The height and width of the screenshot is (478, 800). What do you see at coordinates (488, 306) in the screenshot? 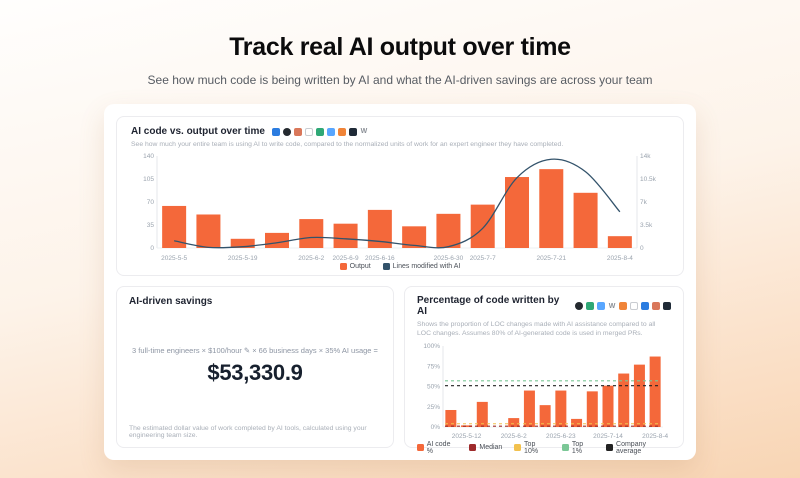
I see `pct-panel-title: Percentage of code written by AI` at bounding box center [488, 306].